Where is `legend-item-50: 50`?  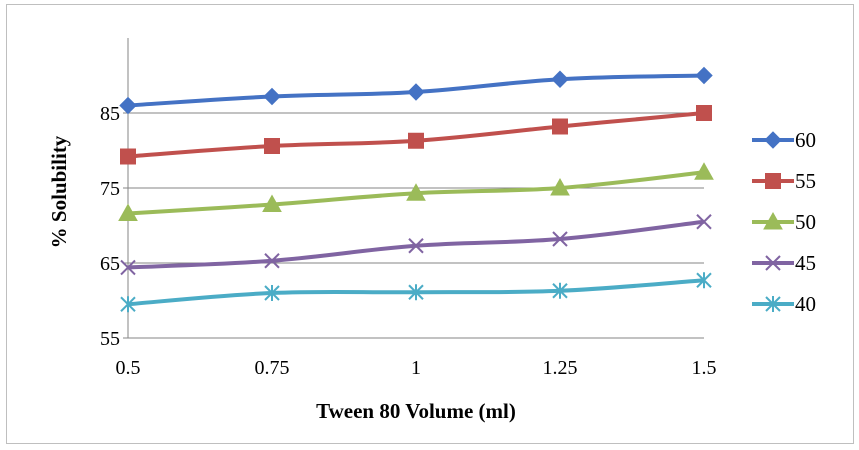 legend-item-50: 50 is located at coordinates (784, 222).